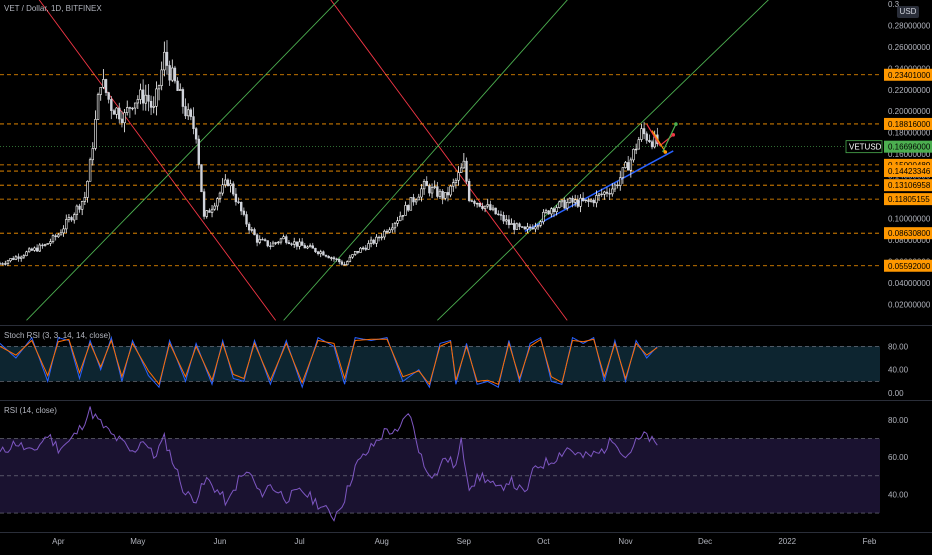  Describe the element at coordinates (58, 541) in the screenshot. I see `time-axis-tick: Apr` at that location.